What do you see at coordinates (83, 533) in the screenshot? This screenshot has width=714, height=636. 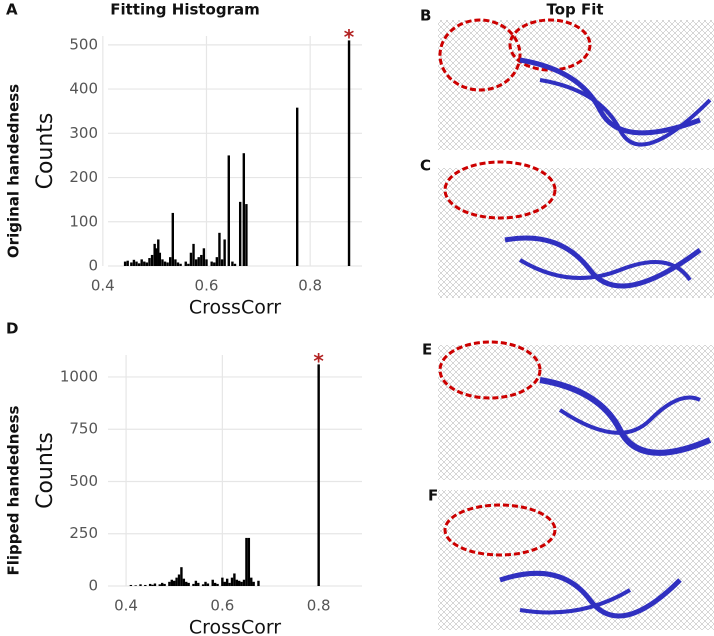 I see `y-tick-label: 250` at bounding box center [83, 533].